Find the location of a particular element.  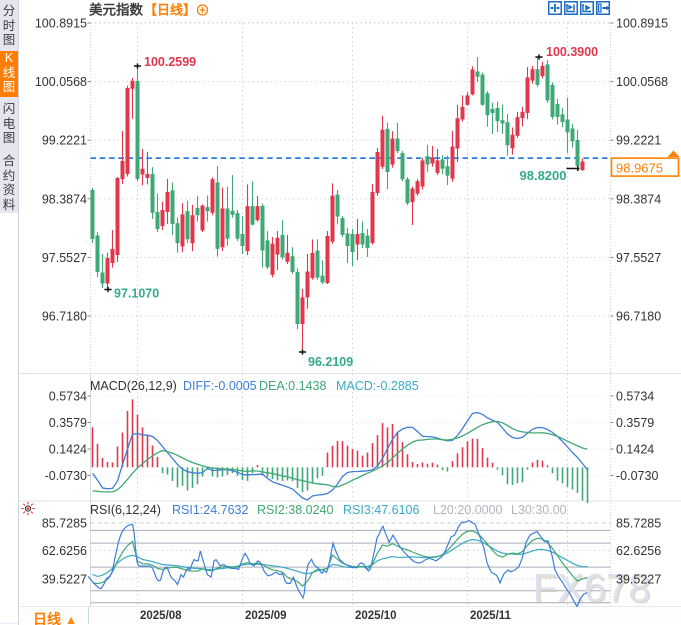

svg-text: 【日线】 is located at coordinates (170, 10).